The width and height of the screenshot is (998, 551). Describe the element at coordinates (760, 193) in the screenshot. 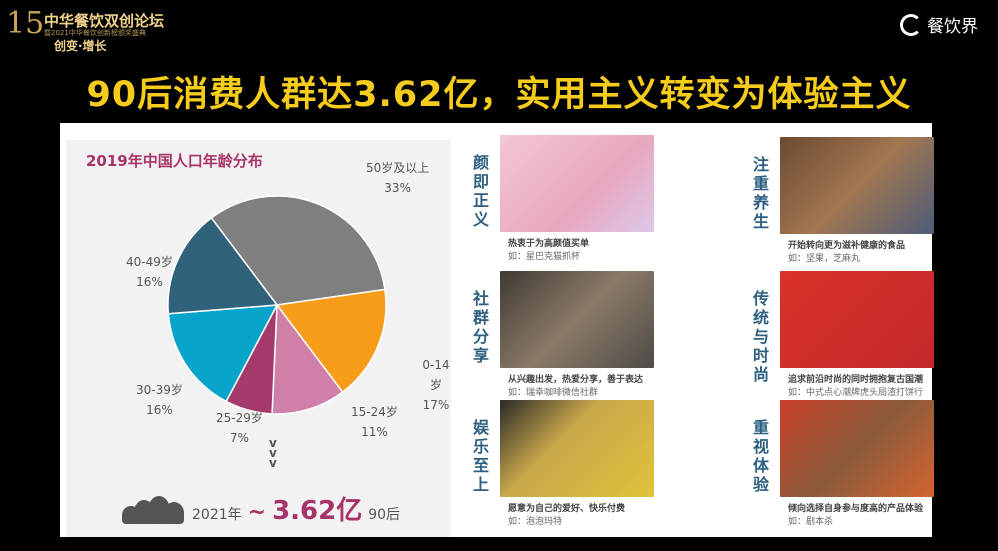

I see `trend-heading: 注重养生` at that location.